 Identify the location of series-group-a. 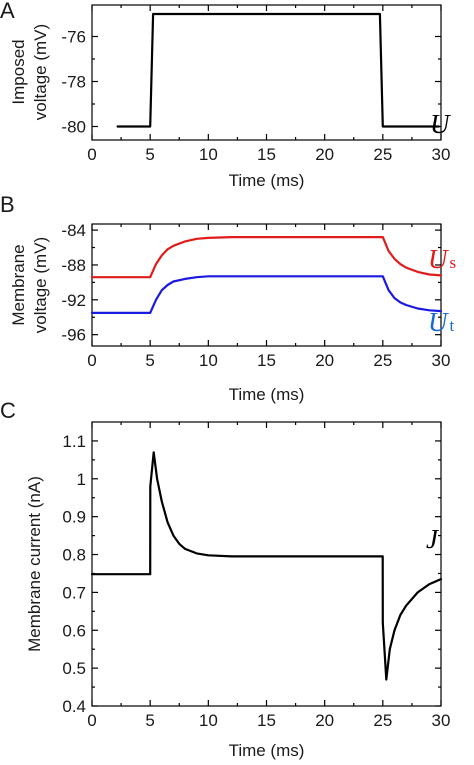
(278, 70).